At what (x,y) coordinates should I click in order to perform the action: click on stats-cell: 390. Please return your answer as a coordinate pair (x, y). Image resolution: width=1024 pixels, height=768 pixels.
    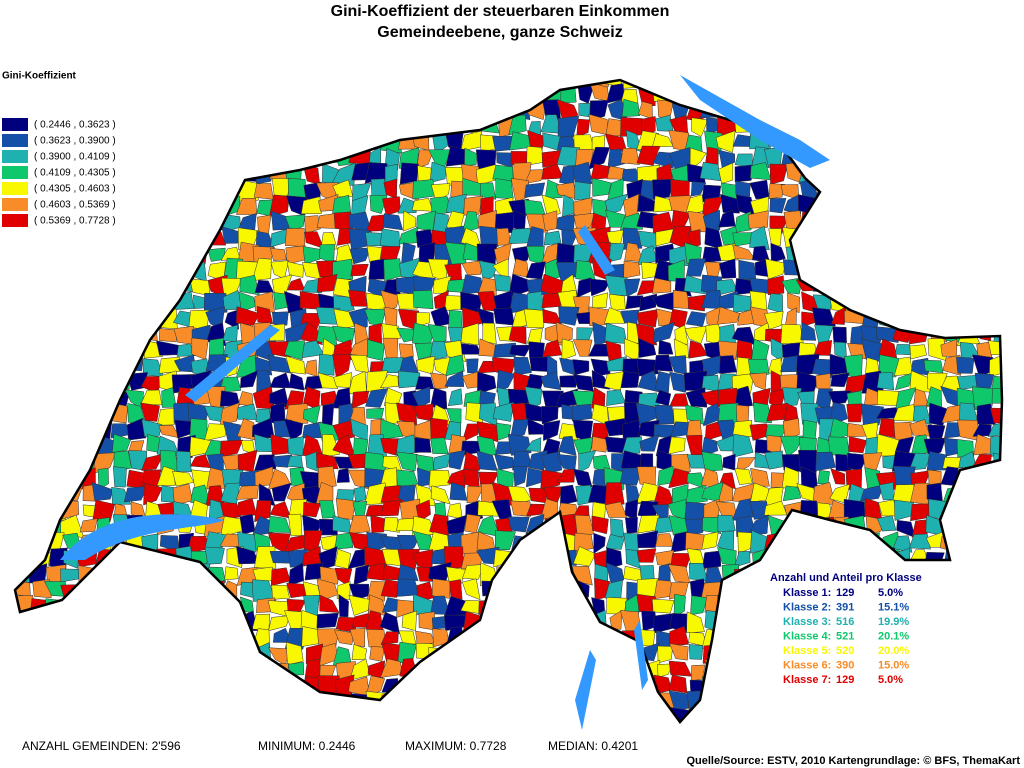
    Looking at the image, I should click on (845, 665).